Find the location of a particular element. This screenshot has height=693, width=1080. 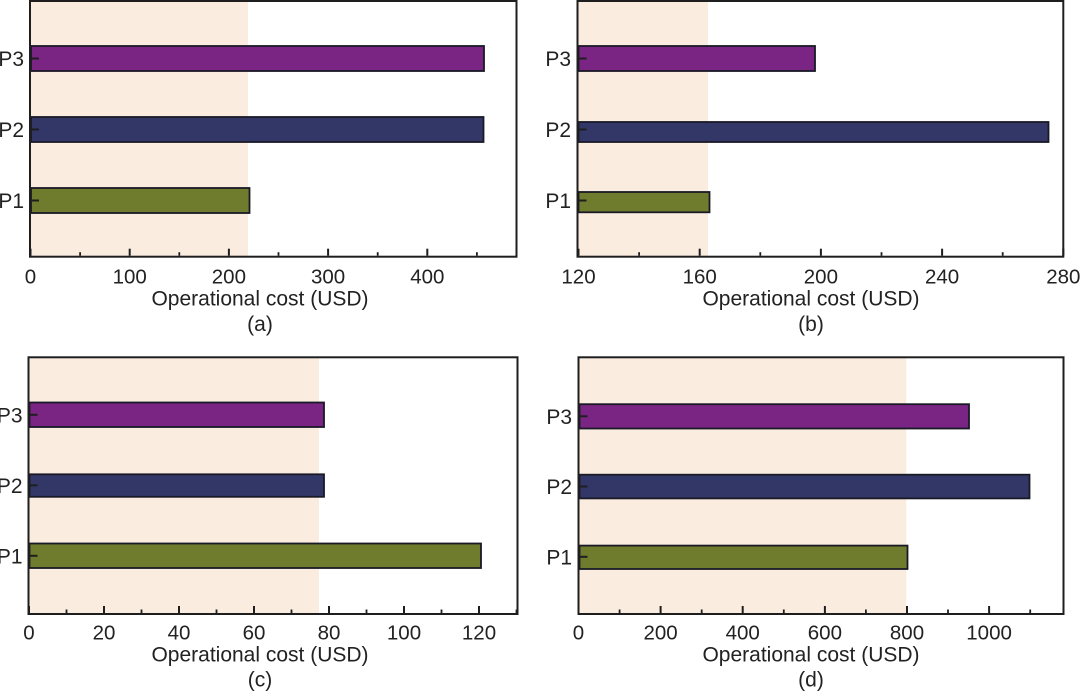

svg-text: 1000 is located at coordinates (989, 633).